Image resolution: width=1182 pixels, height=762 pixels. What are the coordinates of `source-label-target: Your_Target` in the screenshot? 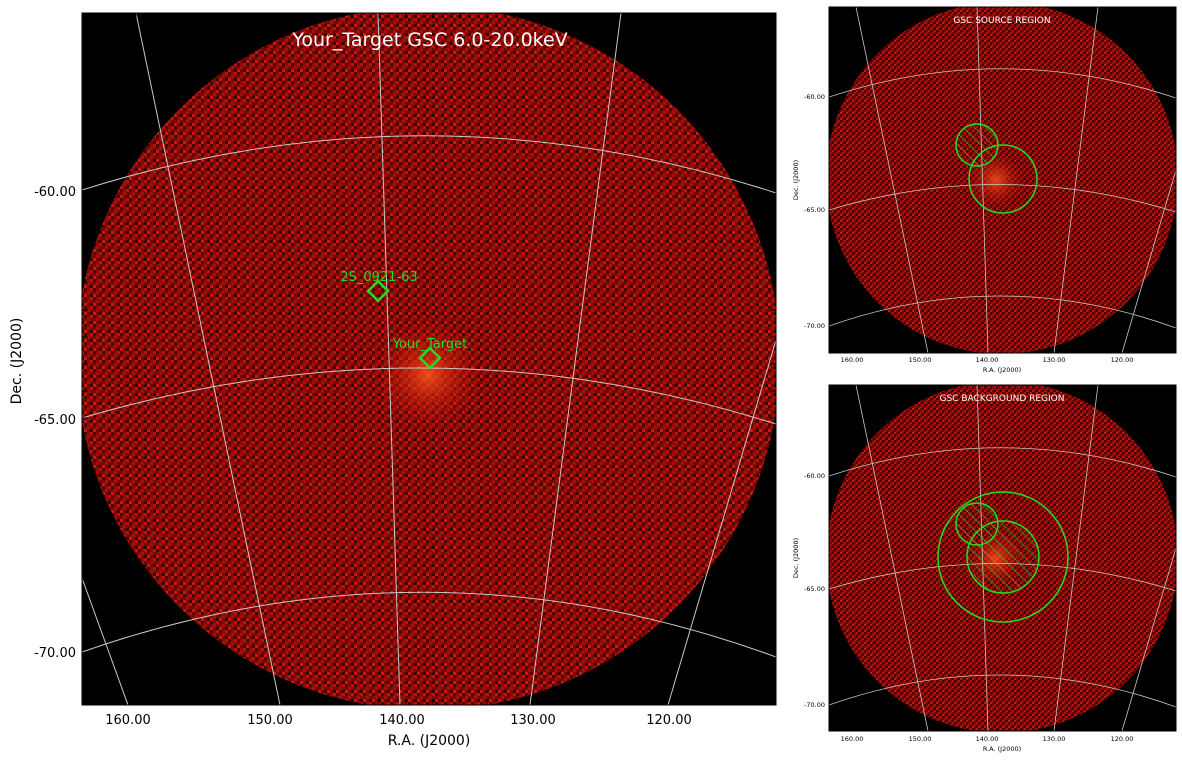 It's located at (429, 344).